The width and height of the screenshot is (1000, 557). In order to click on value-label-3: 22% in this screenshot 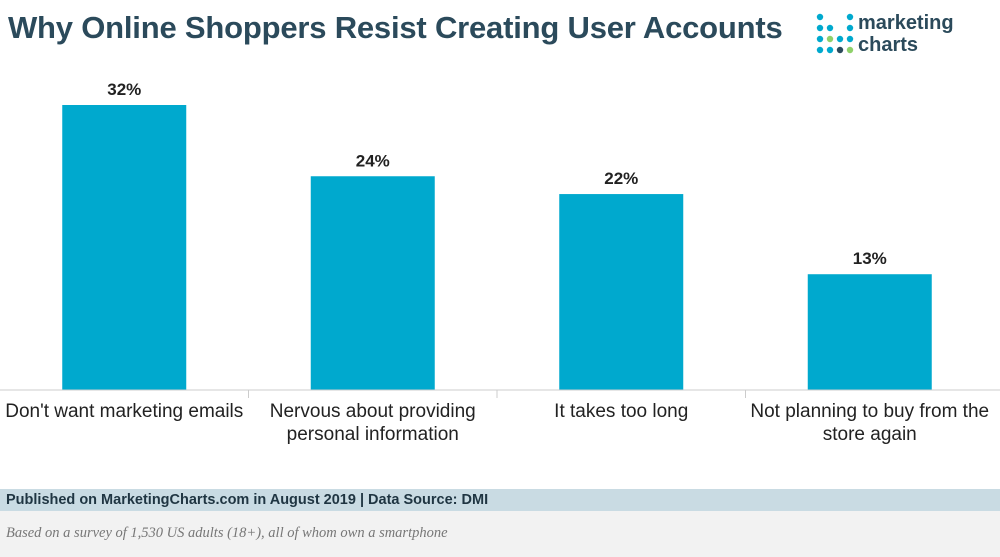, I will do `click(621, 178)`.